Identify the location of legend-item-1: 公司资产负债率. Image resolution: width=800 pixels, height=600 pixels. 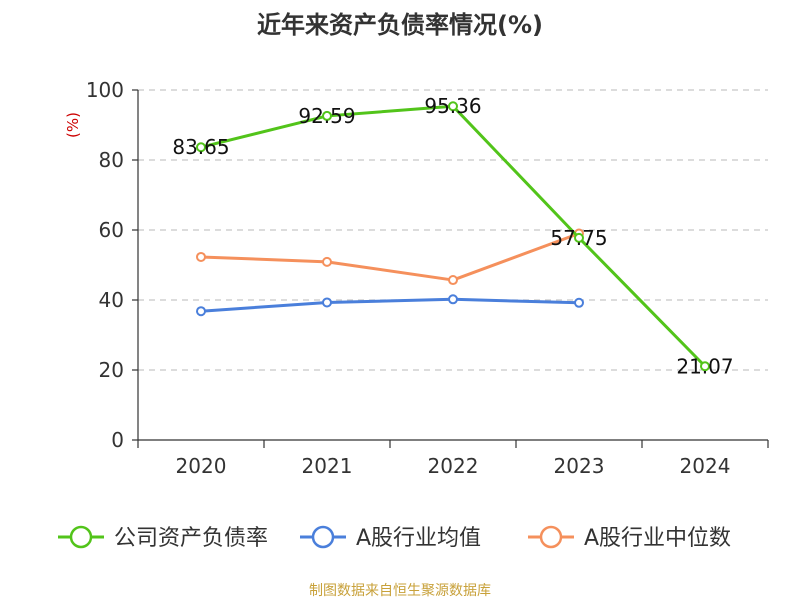
(163, 538).